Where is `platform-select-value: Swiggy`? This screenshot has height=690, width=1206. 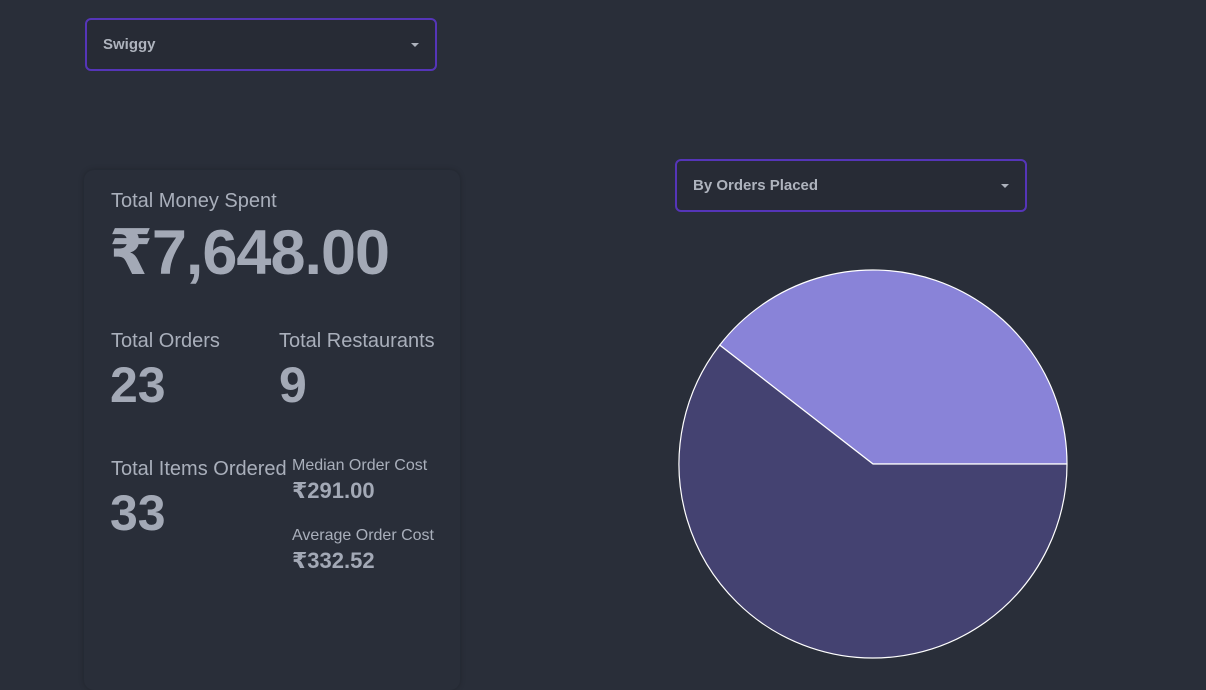 platform-select-value: Swiggy is located at coordinates (129, 44).